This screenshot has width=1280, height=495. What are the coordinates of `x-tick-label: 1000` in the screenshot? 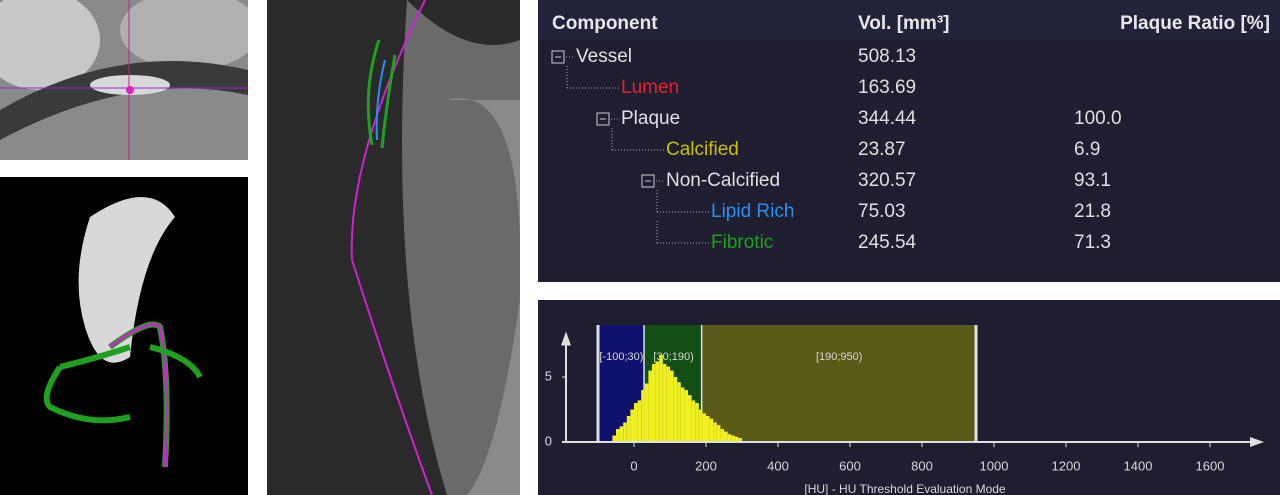 It's located at (994, 465).